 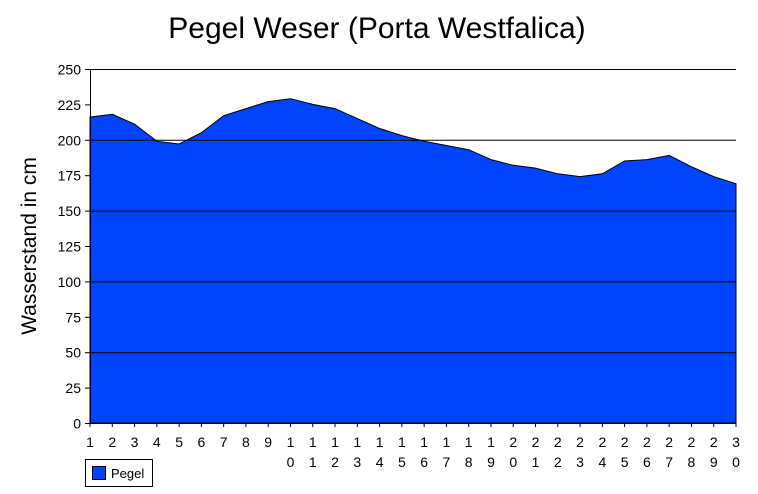 I want to click on chart-title: Pegel Weser (Porta Westfalica), so click(x=377, y=28).